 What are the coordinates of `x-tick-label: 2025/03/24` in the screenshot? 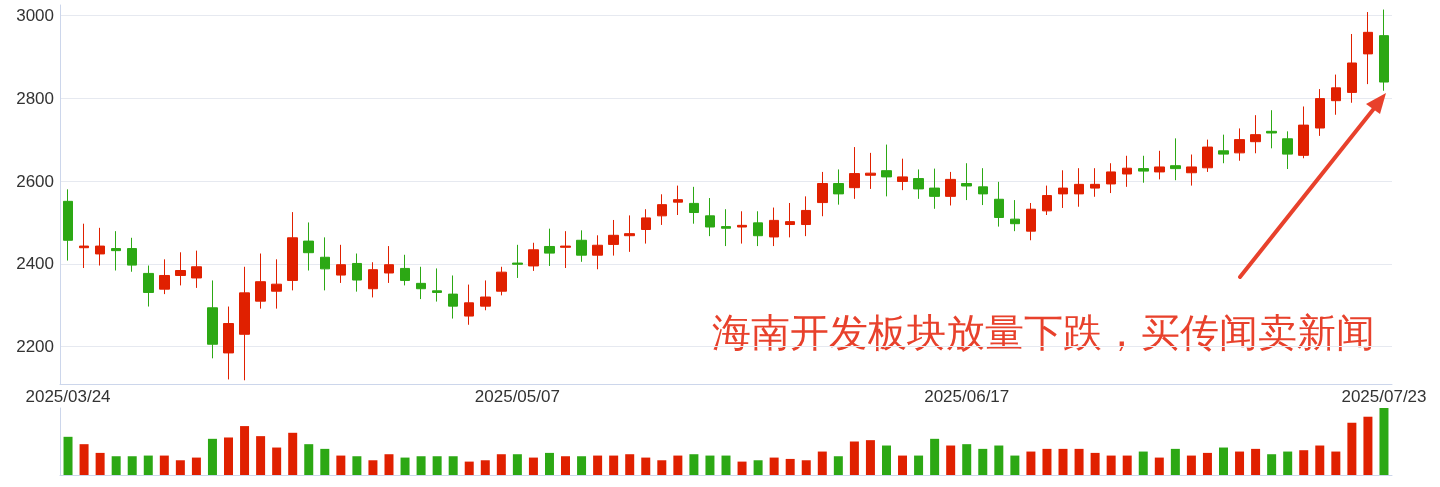 It's located at (68, 396).